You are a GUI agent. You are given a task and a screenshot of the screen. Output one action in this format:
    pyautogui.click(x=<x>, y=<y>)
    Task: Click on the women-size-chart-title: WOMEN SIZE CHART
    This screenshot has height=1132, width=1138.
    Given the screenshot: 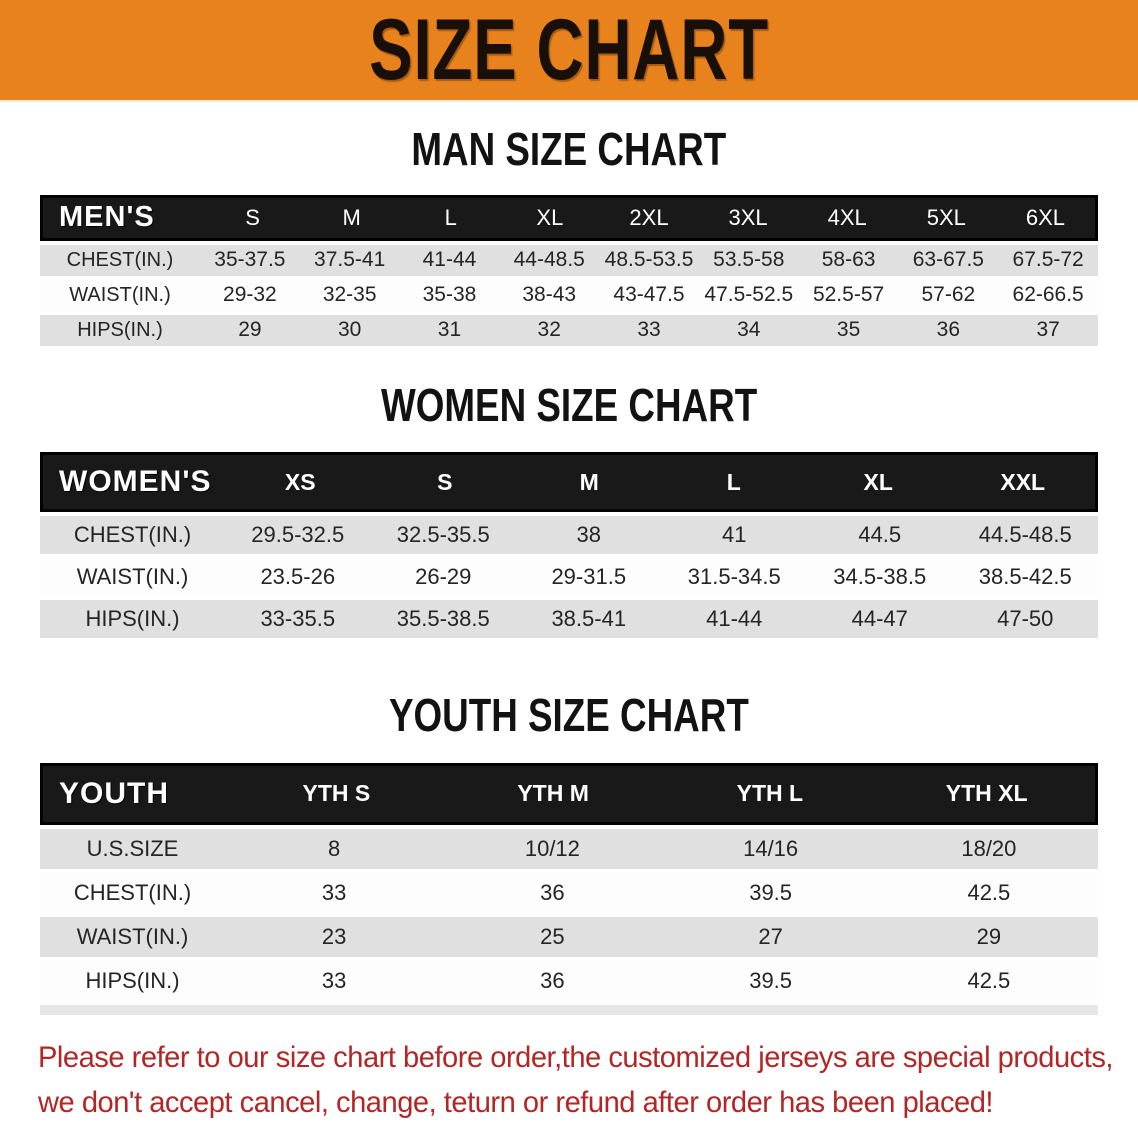 What is the action you would take?
    pyautogui.click(x=569, y=404)
    